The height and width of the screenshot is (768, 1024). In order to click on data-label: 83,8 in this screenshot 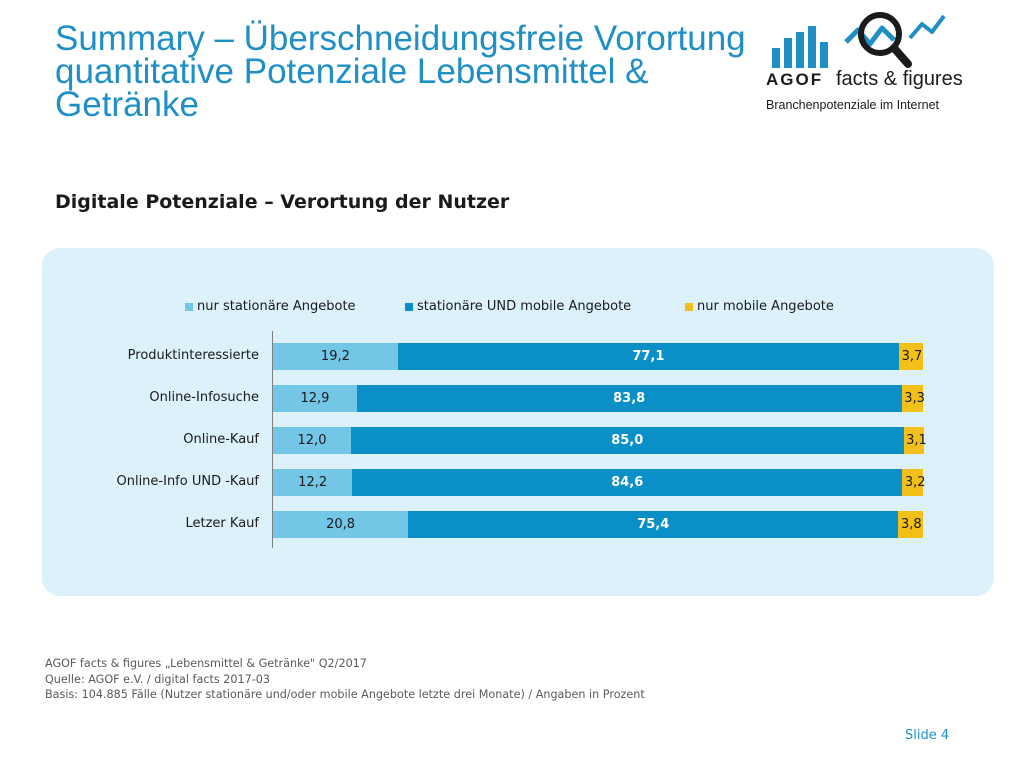, I will do `click(629, 398)`.